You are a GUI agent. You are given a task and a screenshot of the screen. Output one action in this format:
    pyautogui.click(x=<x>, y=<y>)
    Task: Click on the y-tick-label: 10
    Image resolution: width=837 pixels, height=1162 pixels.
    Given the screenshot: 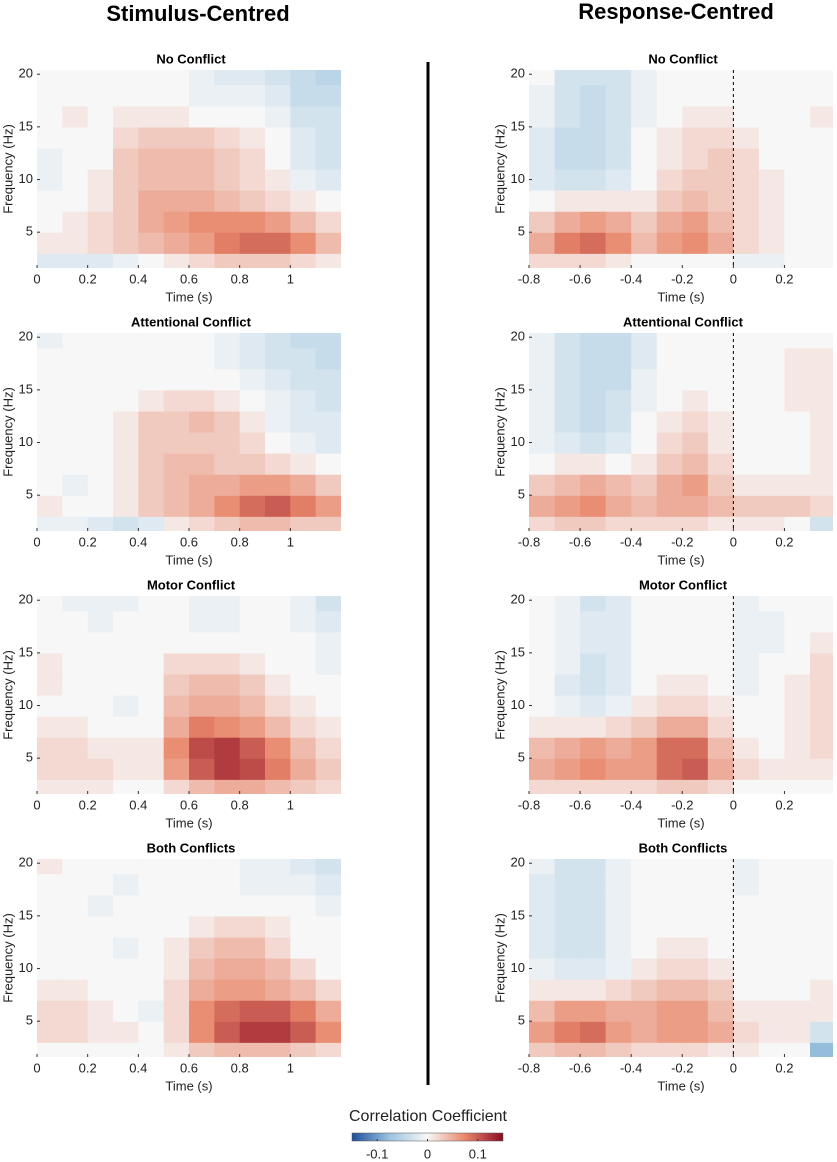 What is the action you would take?
    pyautogui.click(x=26, y=441)
    